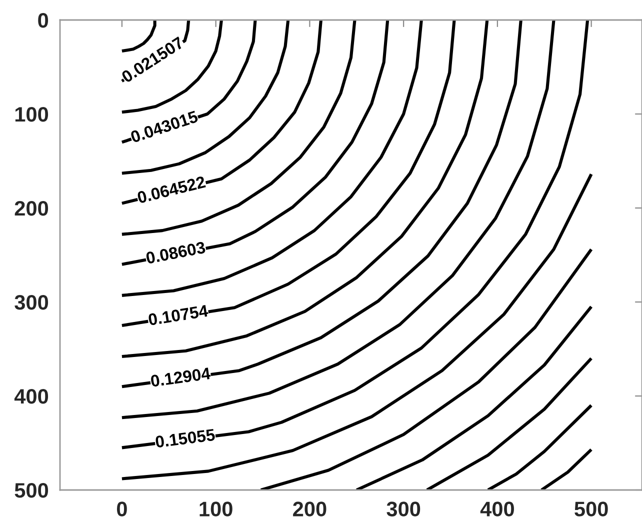  I want to click on x-tick-label: 100, so click(216, 509).